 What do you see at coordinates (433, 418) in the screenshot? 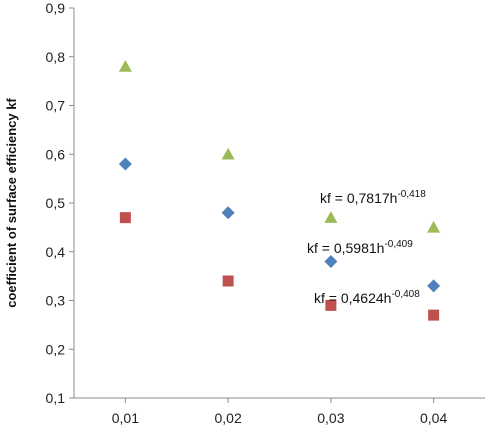
I see `x-tick-label: 0,04` at bounding box center [433, 418].